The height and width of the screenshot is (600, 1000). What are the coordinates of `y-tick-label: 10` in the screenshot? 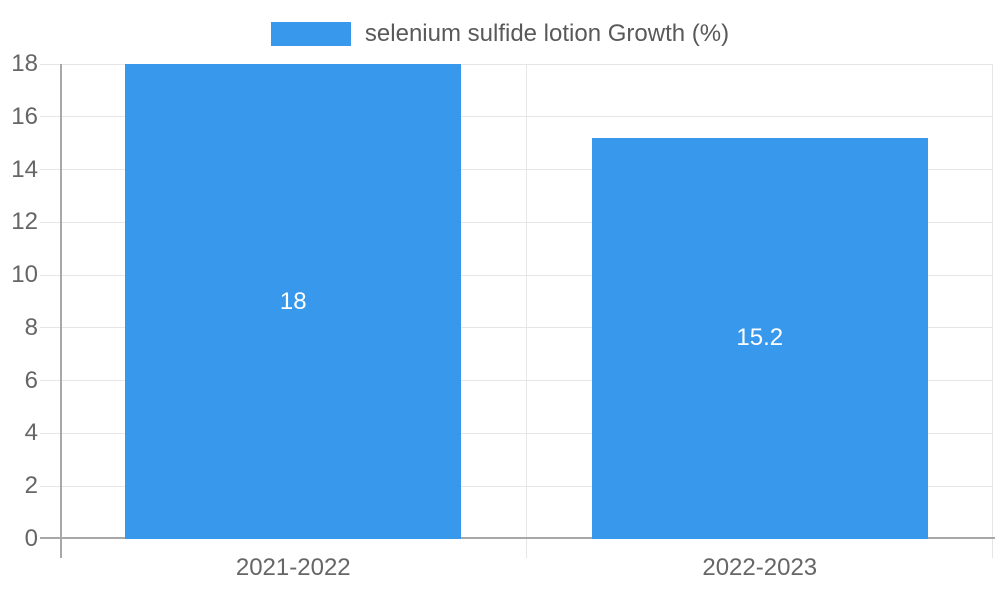 It's located at (24, 275).